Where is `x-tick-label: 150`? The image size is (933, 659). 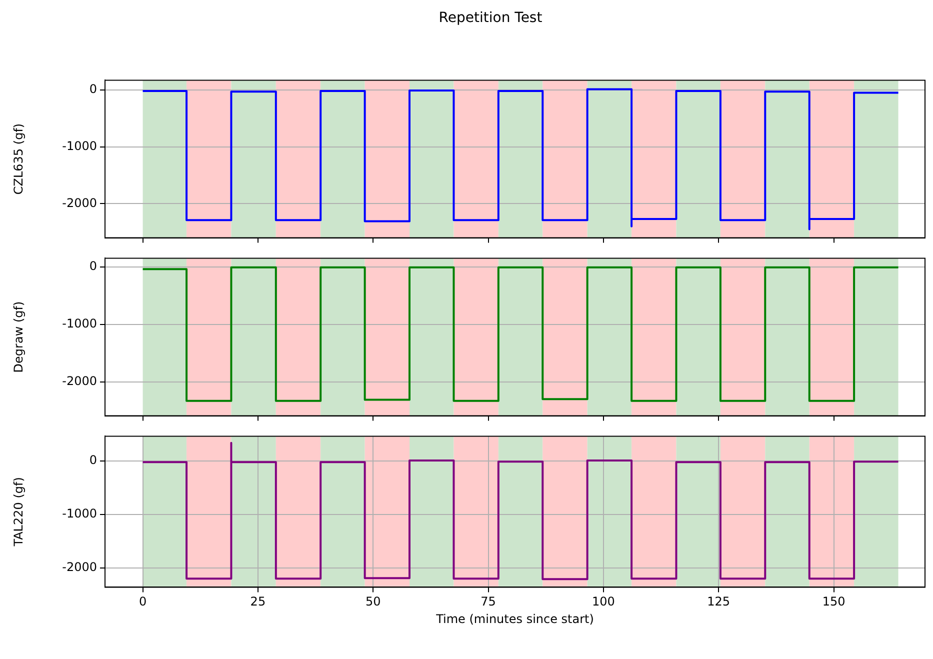
x-tick-label: 150 is located at coordinates (834, 601).